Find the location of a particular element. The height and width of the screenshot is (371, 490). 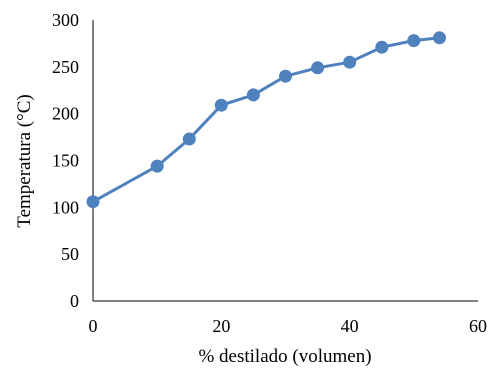

x-tick-labels: 0 20 40 60 is located at coordinates (288, 326).